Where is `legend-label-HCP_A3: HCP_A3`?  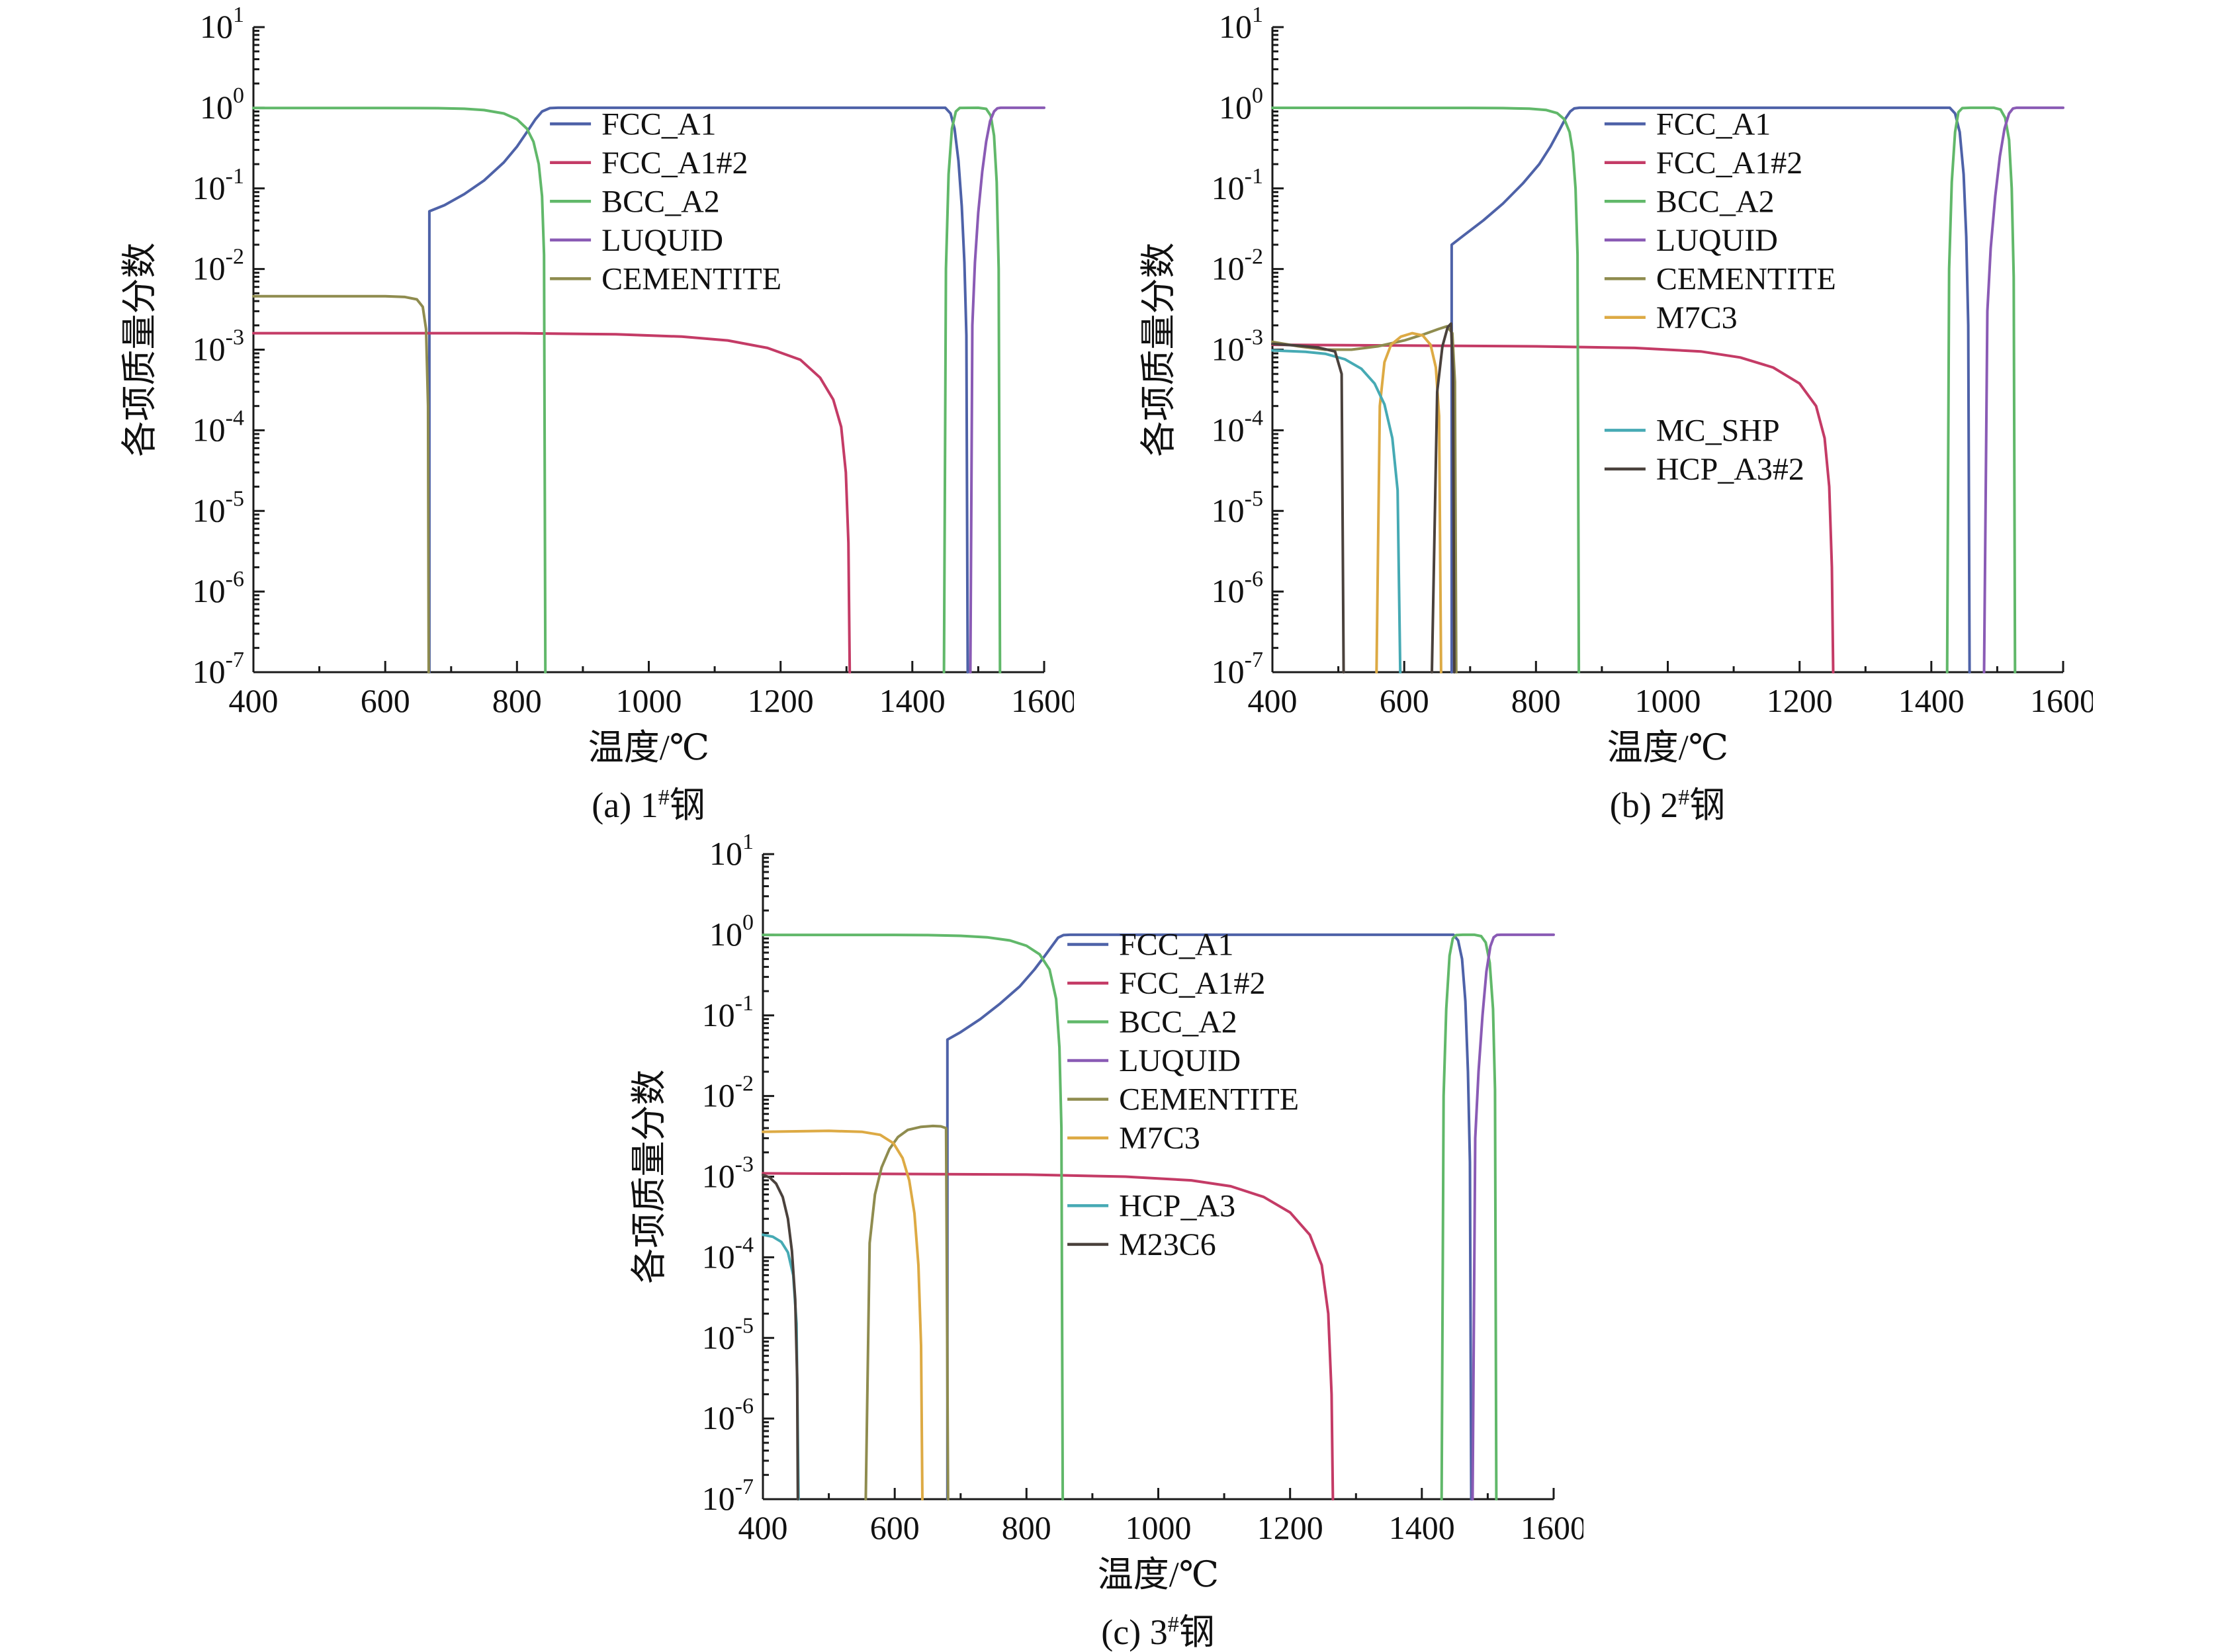
legend-label-HCP_A3: HCP_A3 is located at coordinates (1177, 1205).